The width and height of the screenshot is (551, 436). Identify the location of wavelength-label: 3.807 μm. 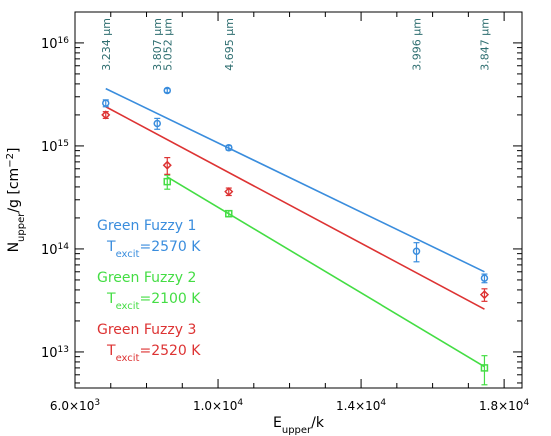
(157, 44).